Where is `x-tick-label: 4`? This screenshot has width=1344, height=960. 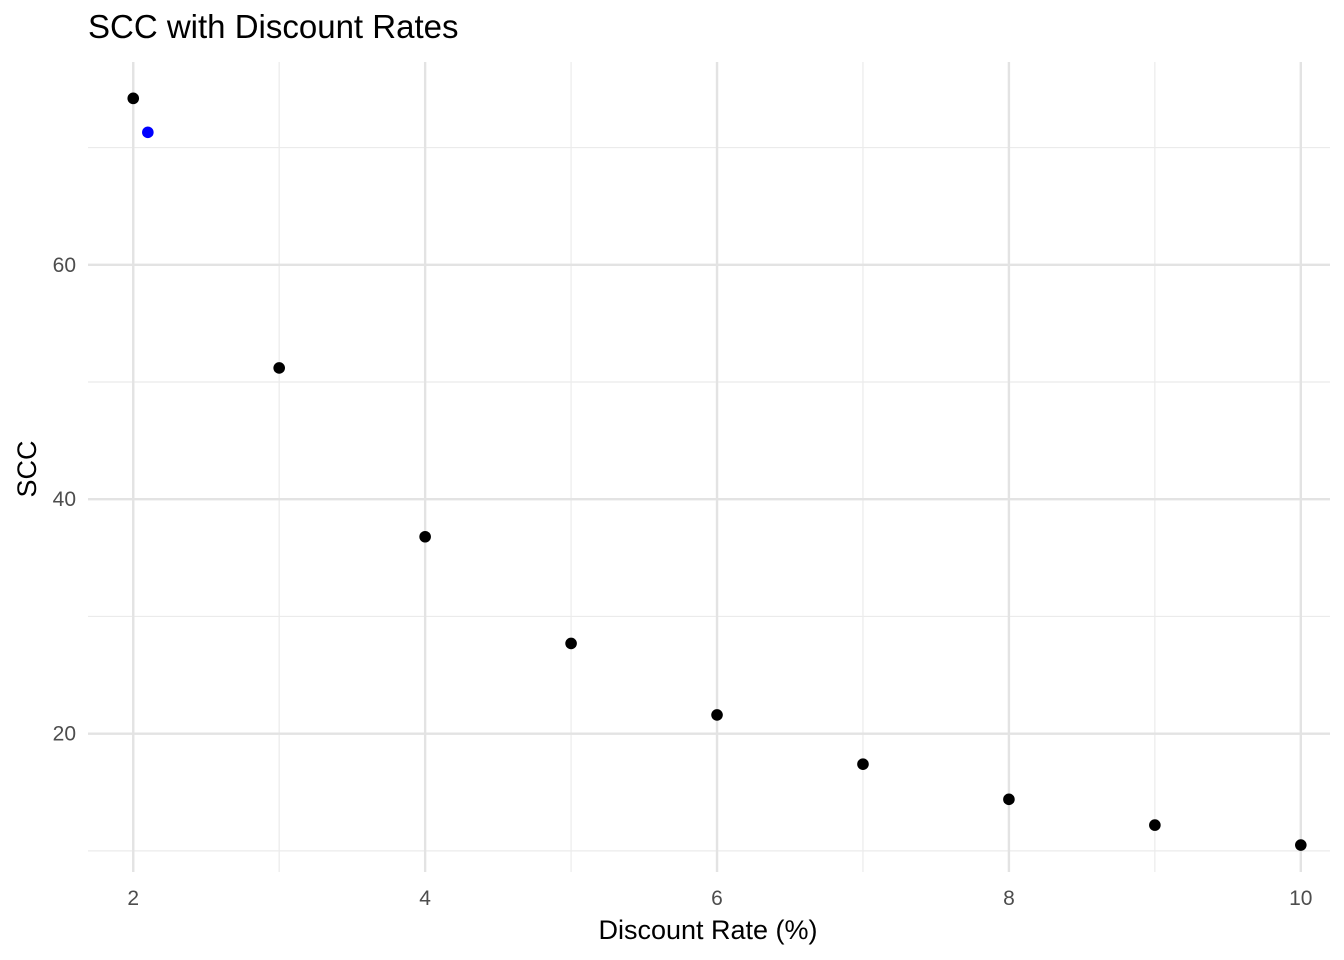 x-tick-label: 4 is located at coordinates (425, 898).